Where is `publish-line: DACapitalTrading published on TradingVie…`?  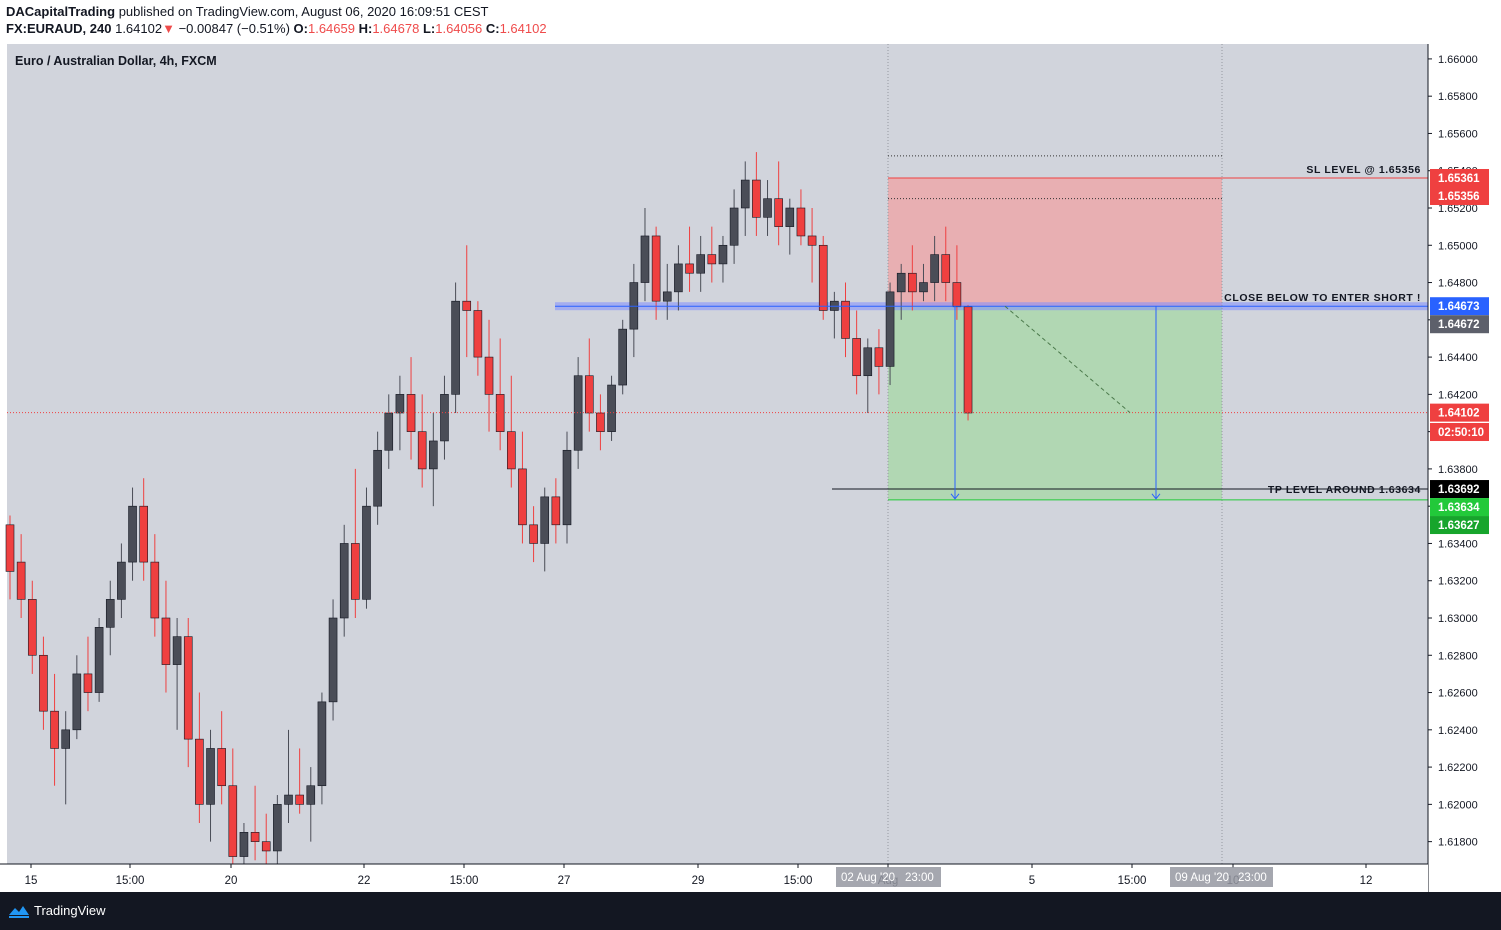
publish-line: DACapitalTrading published on TradingVie… is located at coordinates (247, 11).